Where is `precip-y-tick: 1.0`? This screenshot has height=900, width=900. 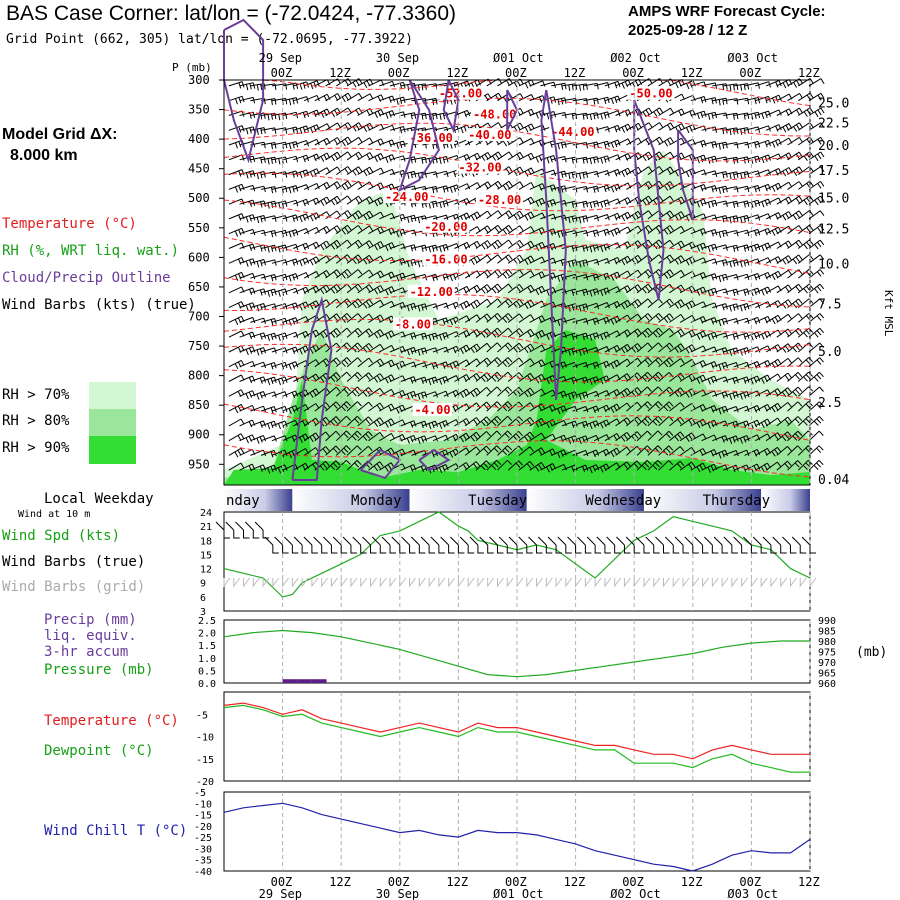
precip-y-tick: 1.0 is located at coordinates (207, 659).